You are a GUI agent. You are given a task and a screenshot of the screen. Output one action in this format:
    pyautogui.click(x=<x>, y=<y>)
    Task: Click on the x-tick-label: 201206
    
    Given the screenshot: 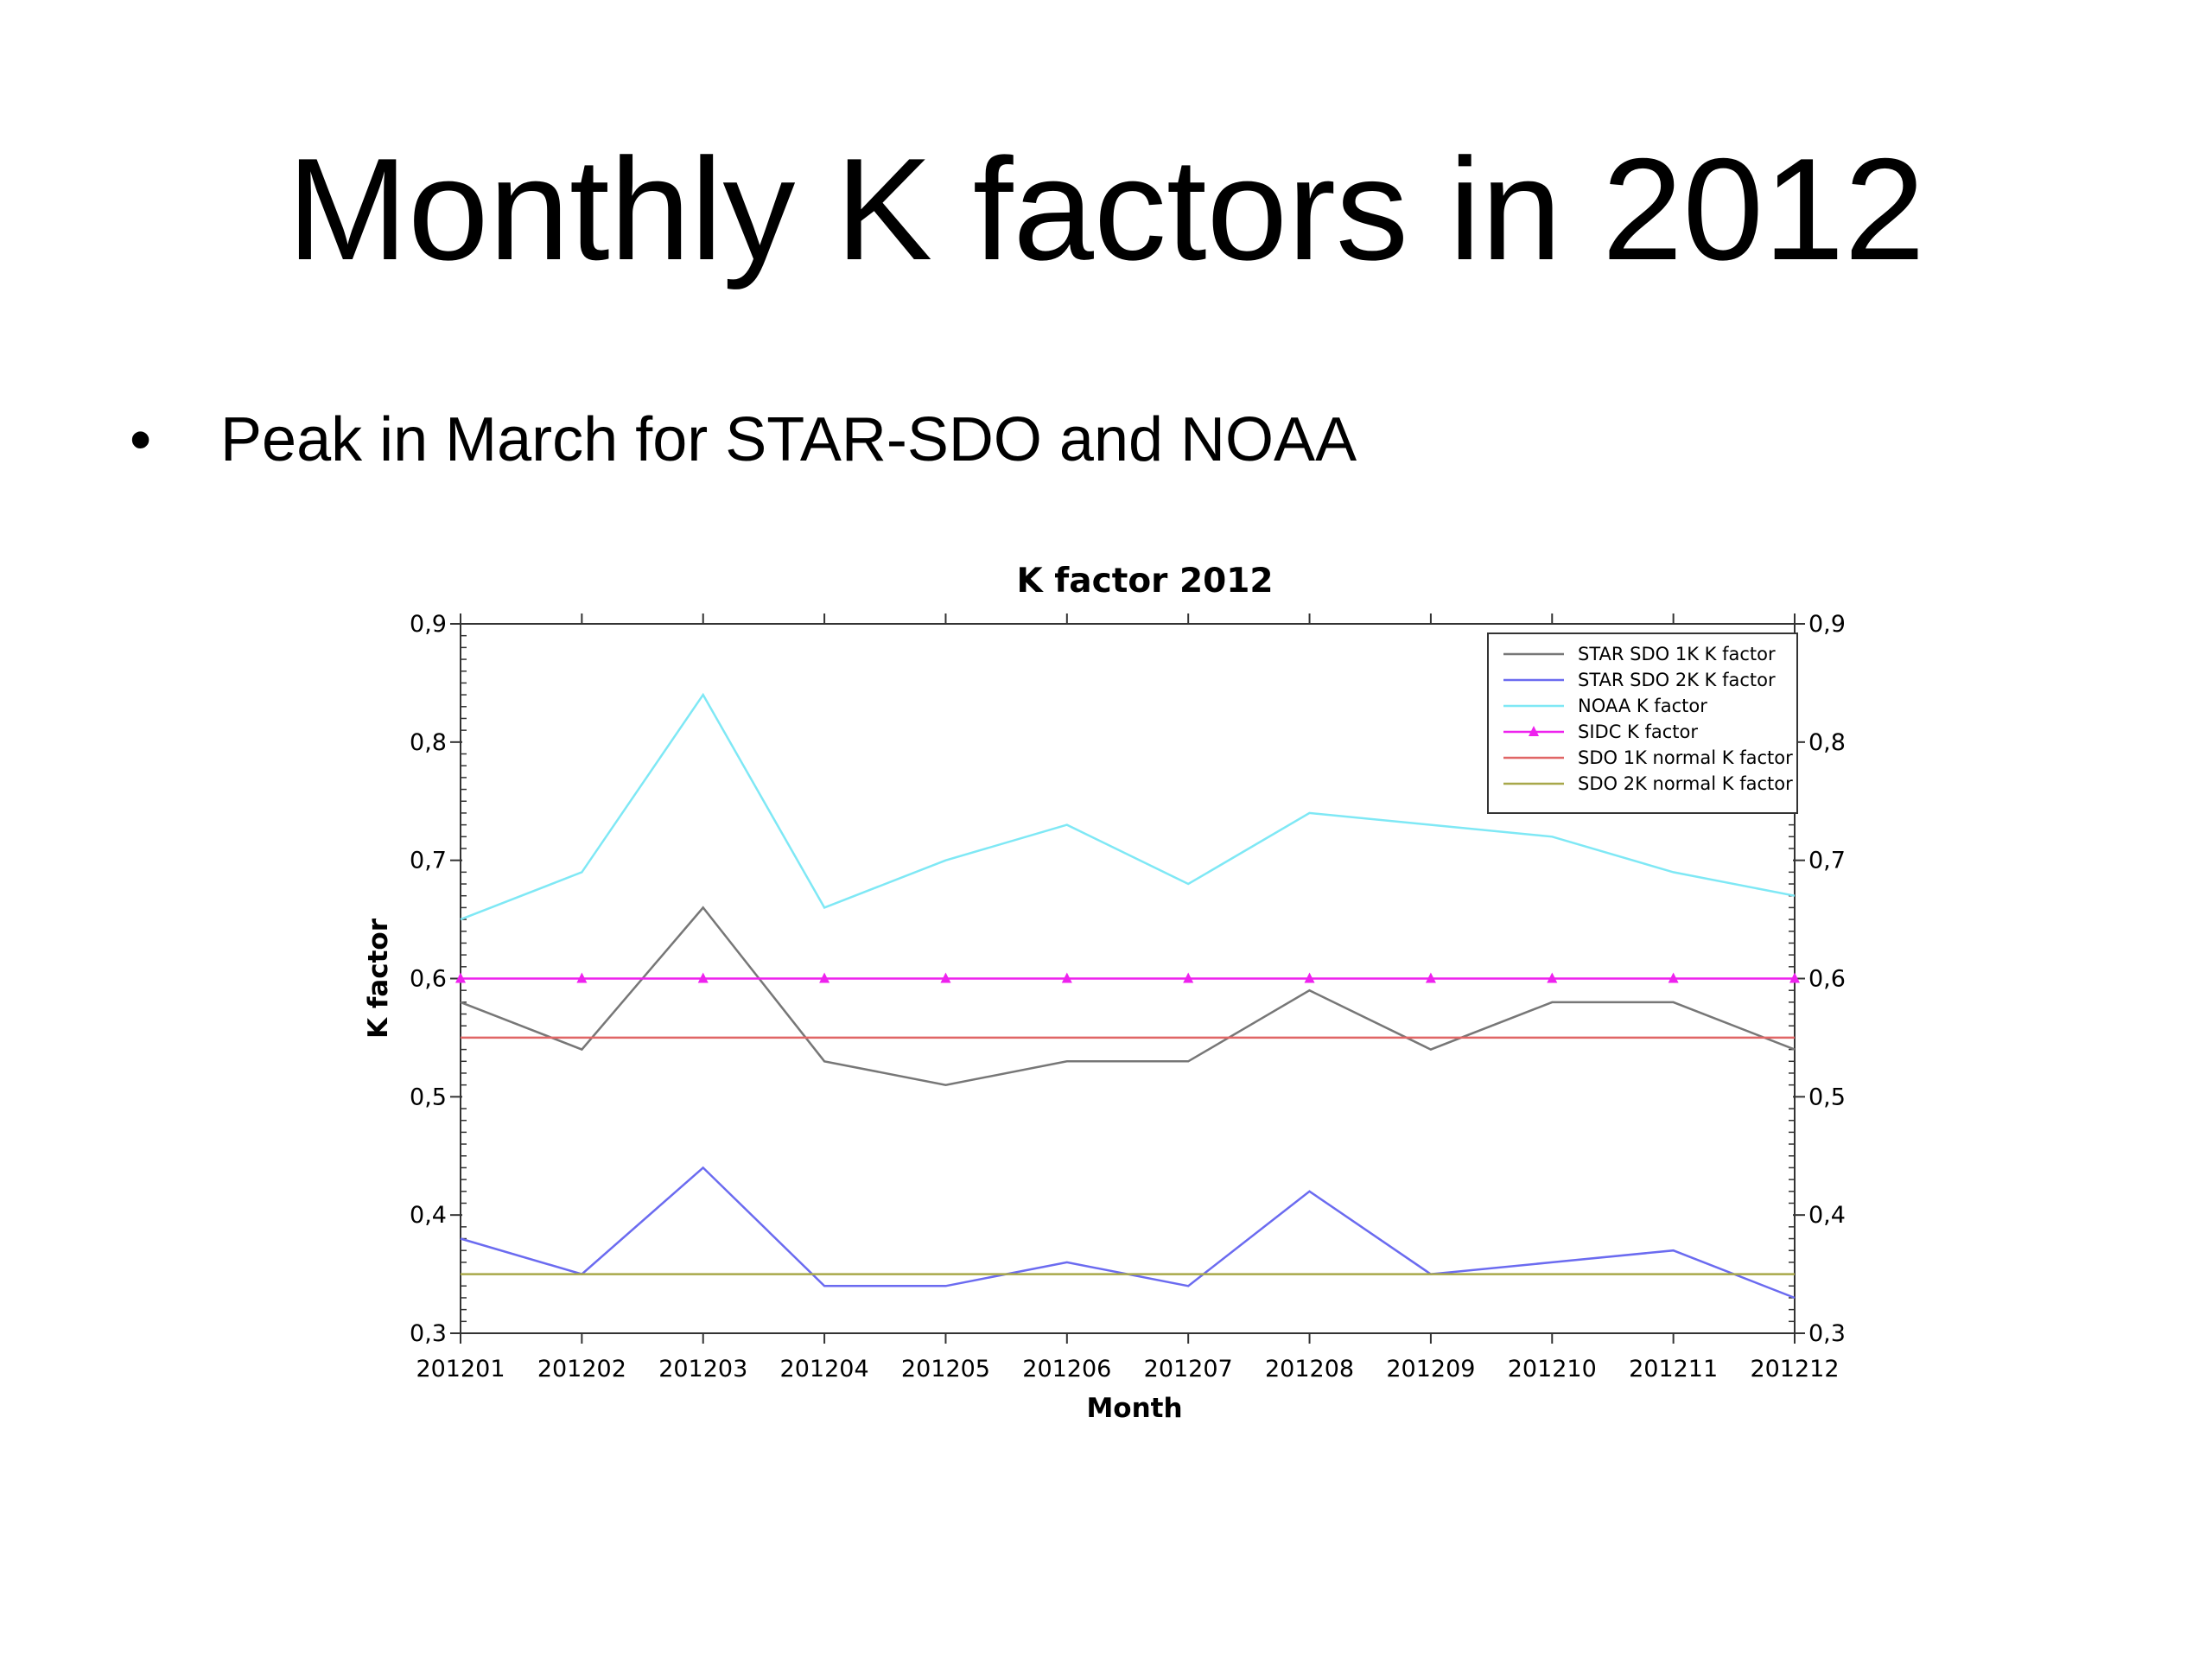 What is the action you would take?
    pyautogui.click(x=1066, y=1369)
    